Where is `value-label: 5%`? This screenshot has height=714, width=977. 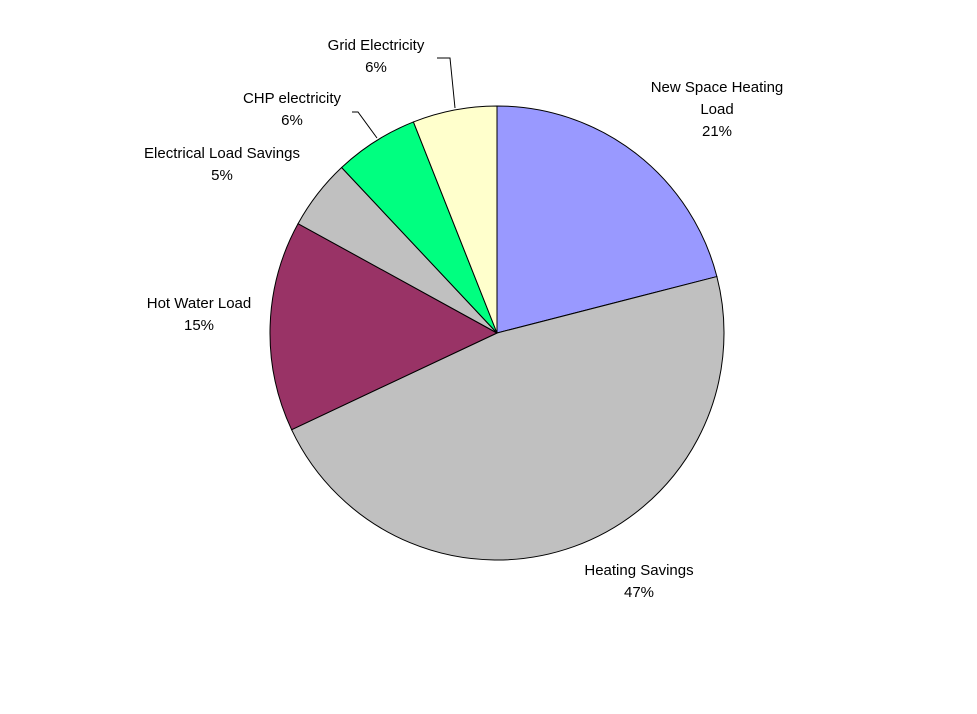 value-label: 5% is located at coordinates (222, 175).